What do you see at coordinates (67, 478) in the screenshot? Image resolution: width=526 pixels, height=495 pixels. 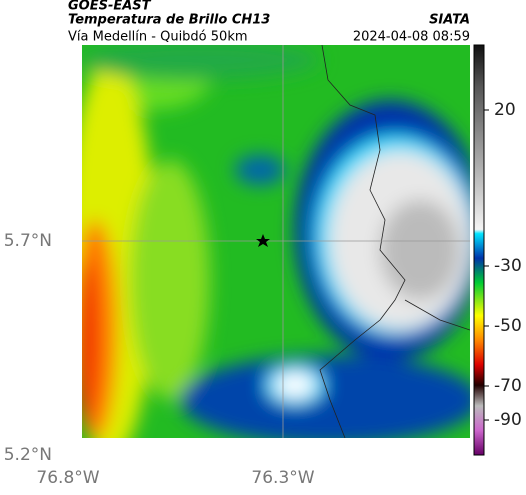 I see `lon-label: 76.8°W` at bounding box center [67, 478].